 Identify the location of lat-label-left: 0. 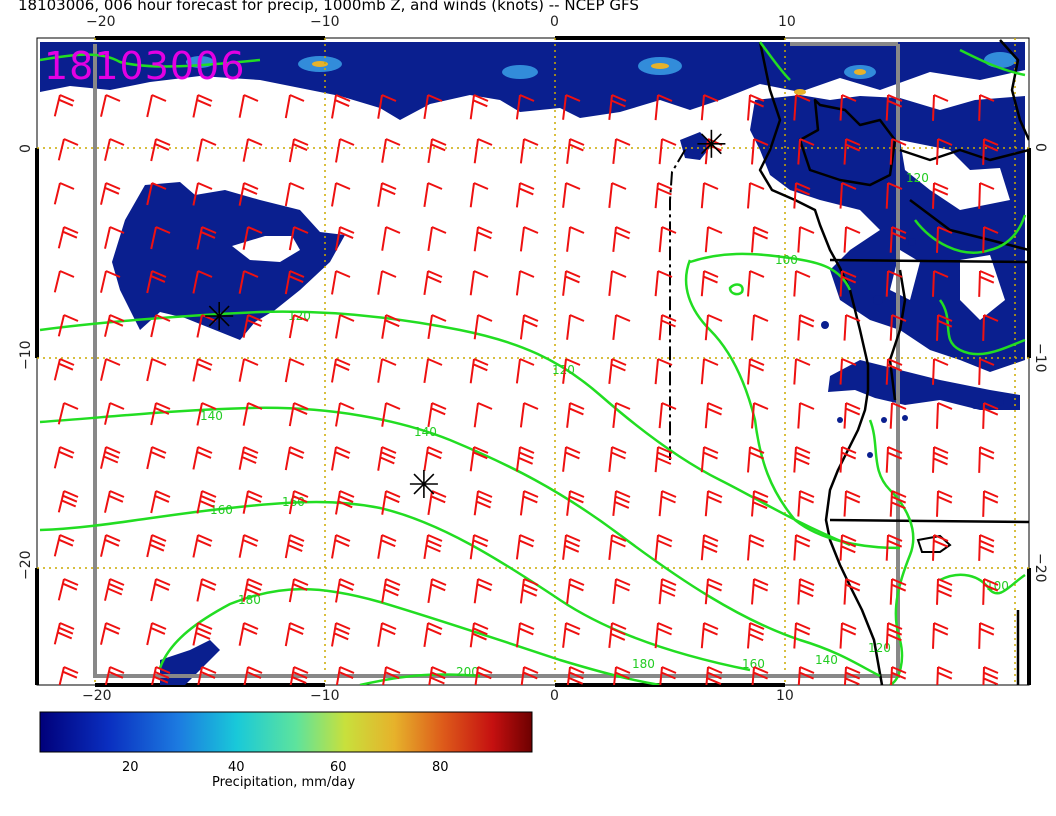
(26, 148).